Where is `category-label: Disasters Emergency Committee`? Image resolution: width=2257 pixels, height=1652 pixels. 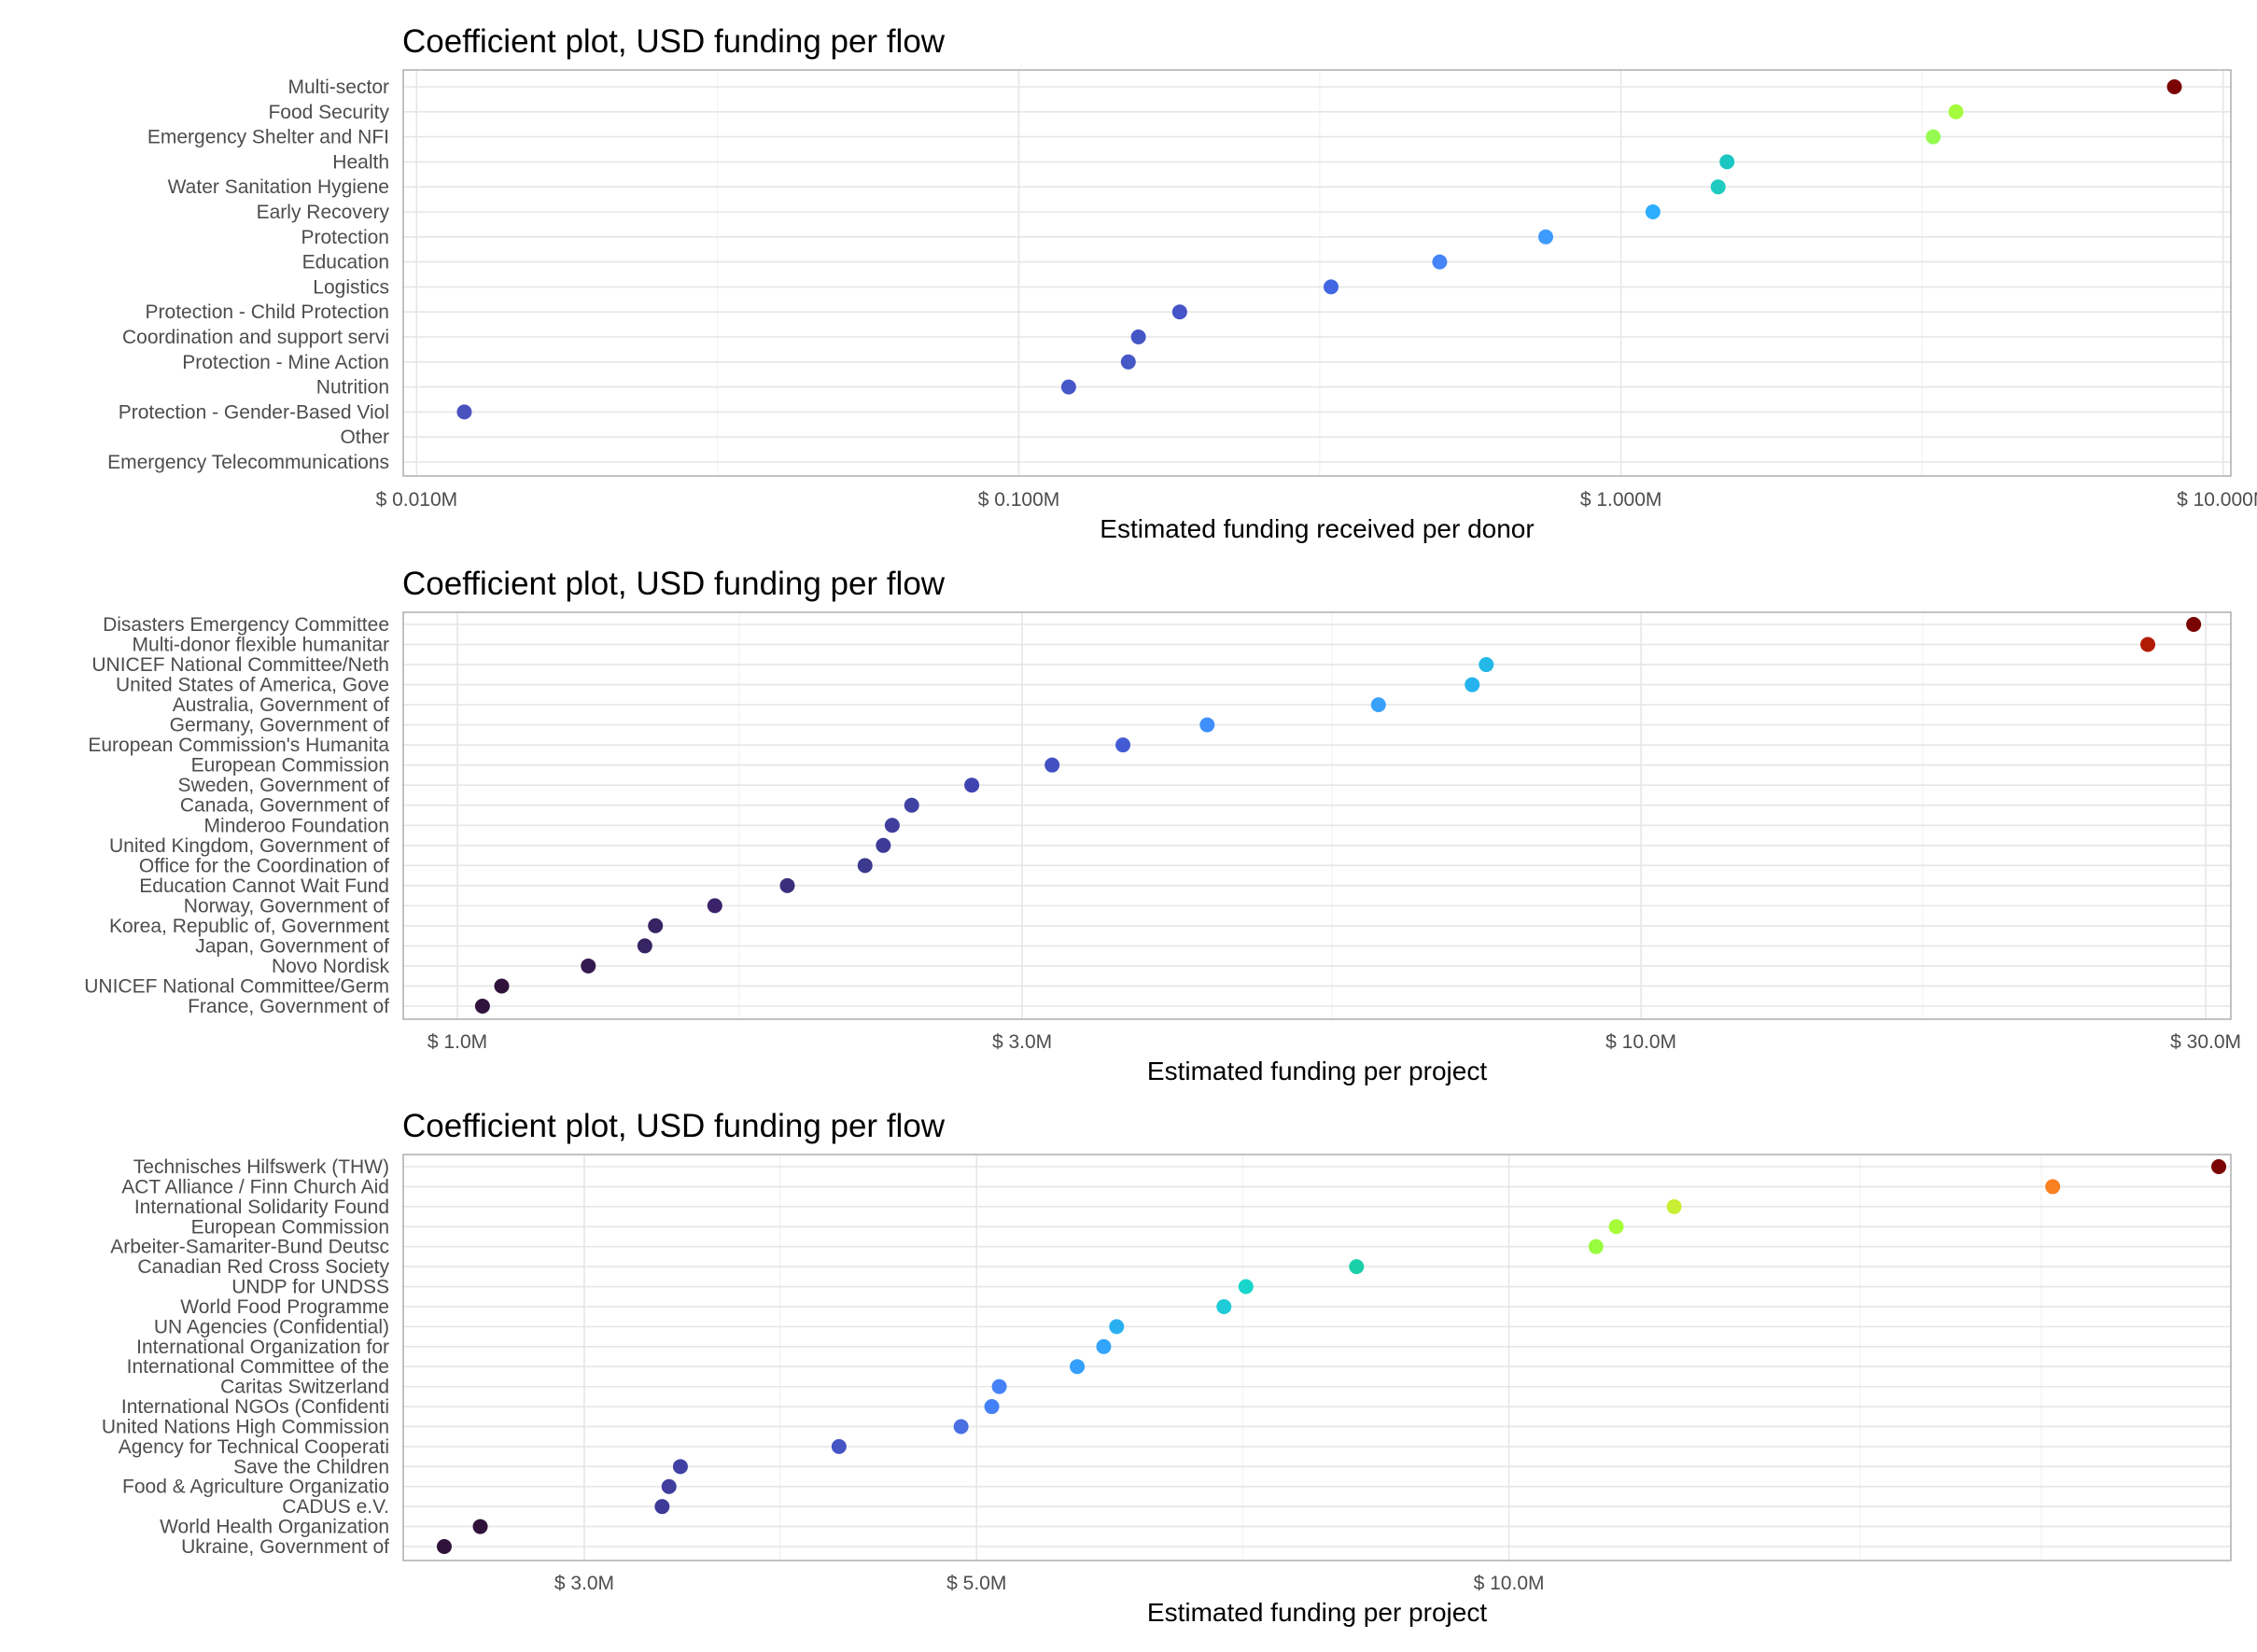 category-label: Disasters Emergency Committee is located at coordinates (246, 625).